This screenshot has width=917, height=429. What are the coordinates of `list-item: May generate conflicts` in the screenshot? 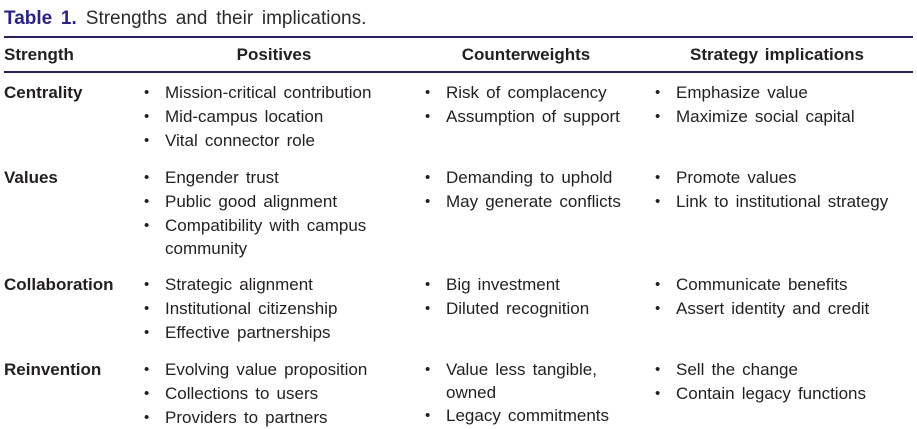 It's located at (529, 202).